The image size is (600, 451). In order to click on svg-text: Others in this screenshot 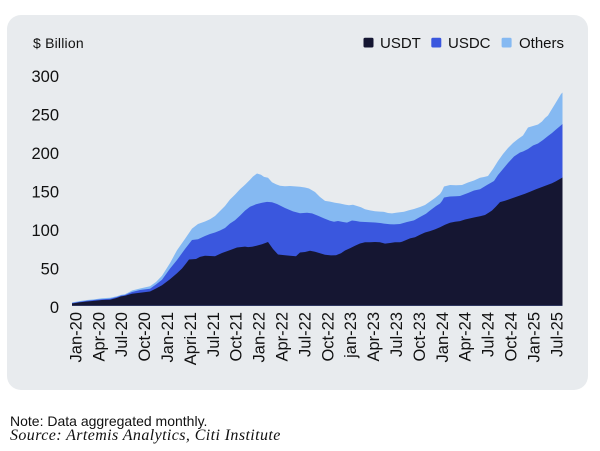, I will do `click(541, 43)`.